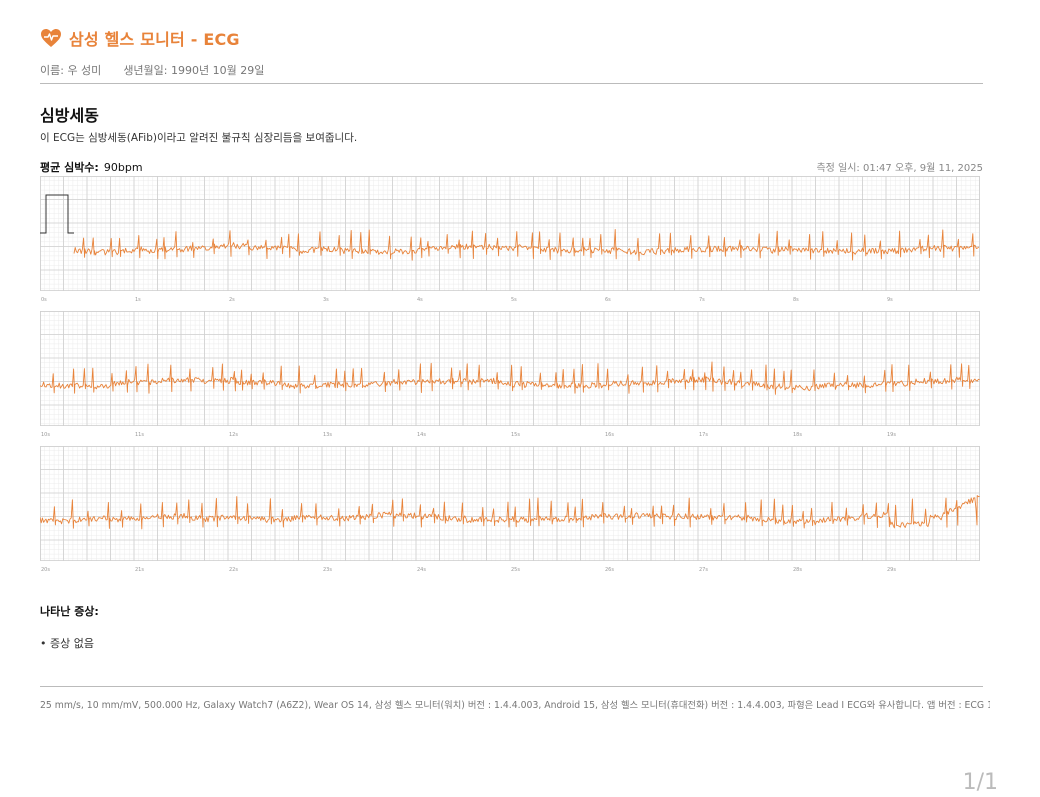 This screenshot has width=1040, height=797. I want to click on patient-dob: 생년월일: 1990년 10월 29일, so click(194, 70).